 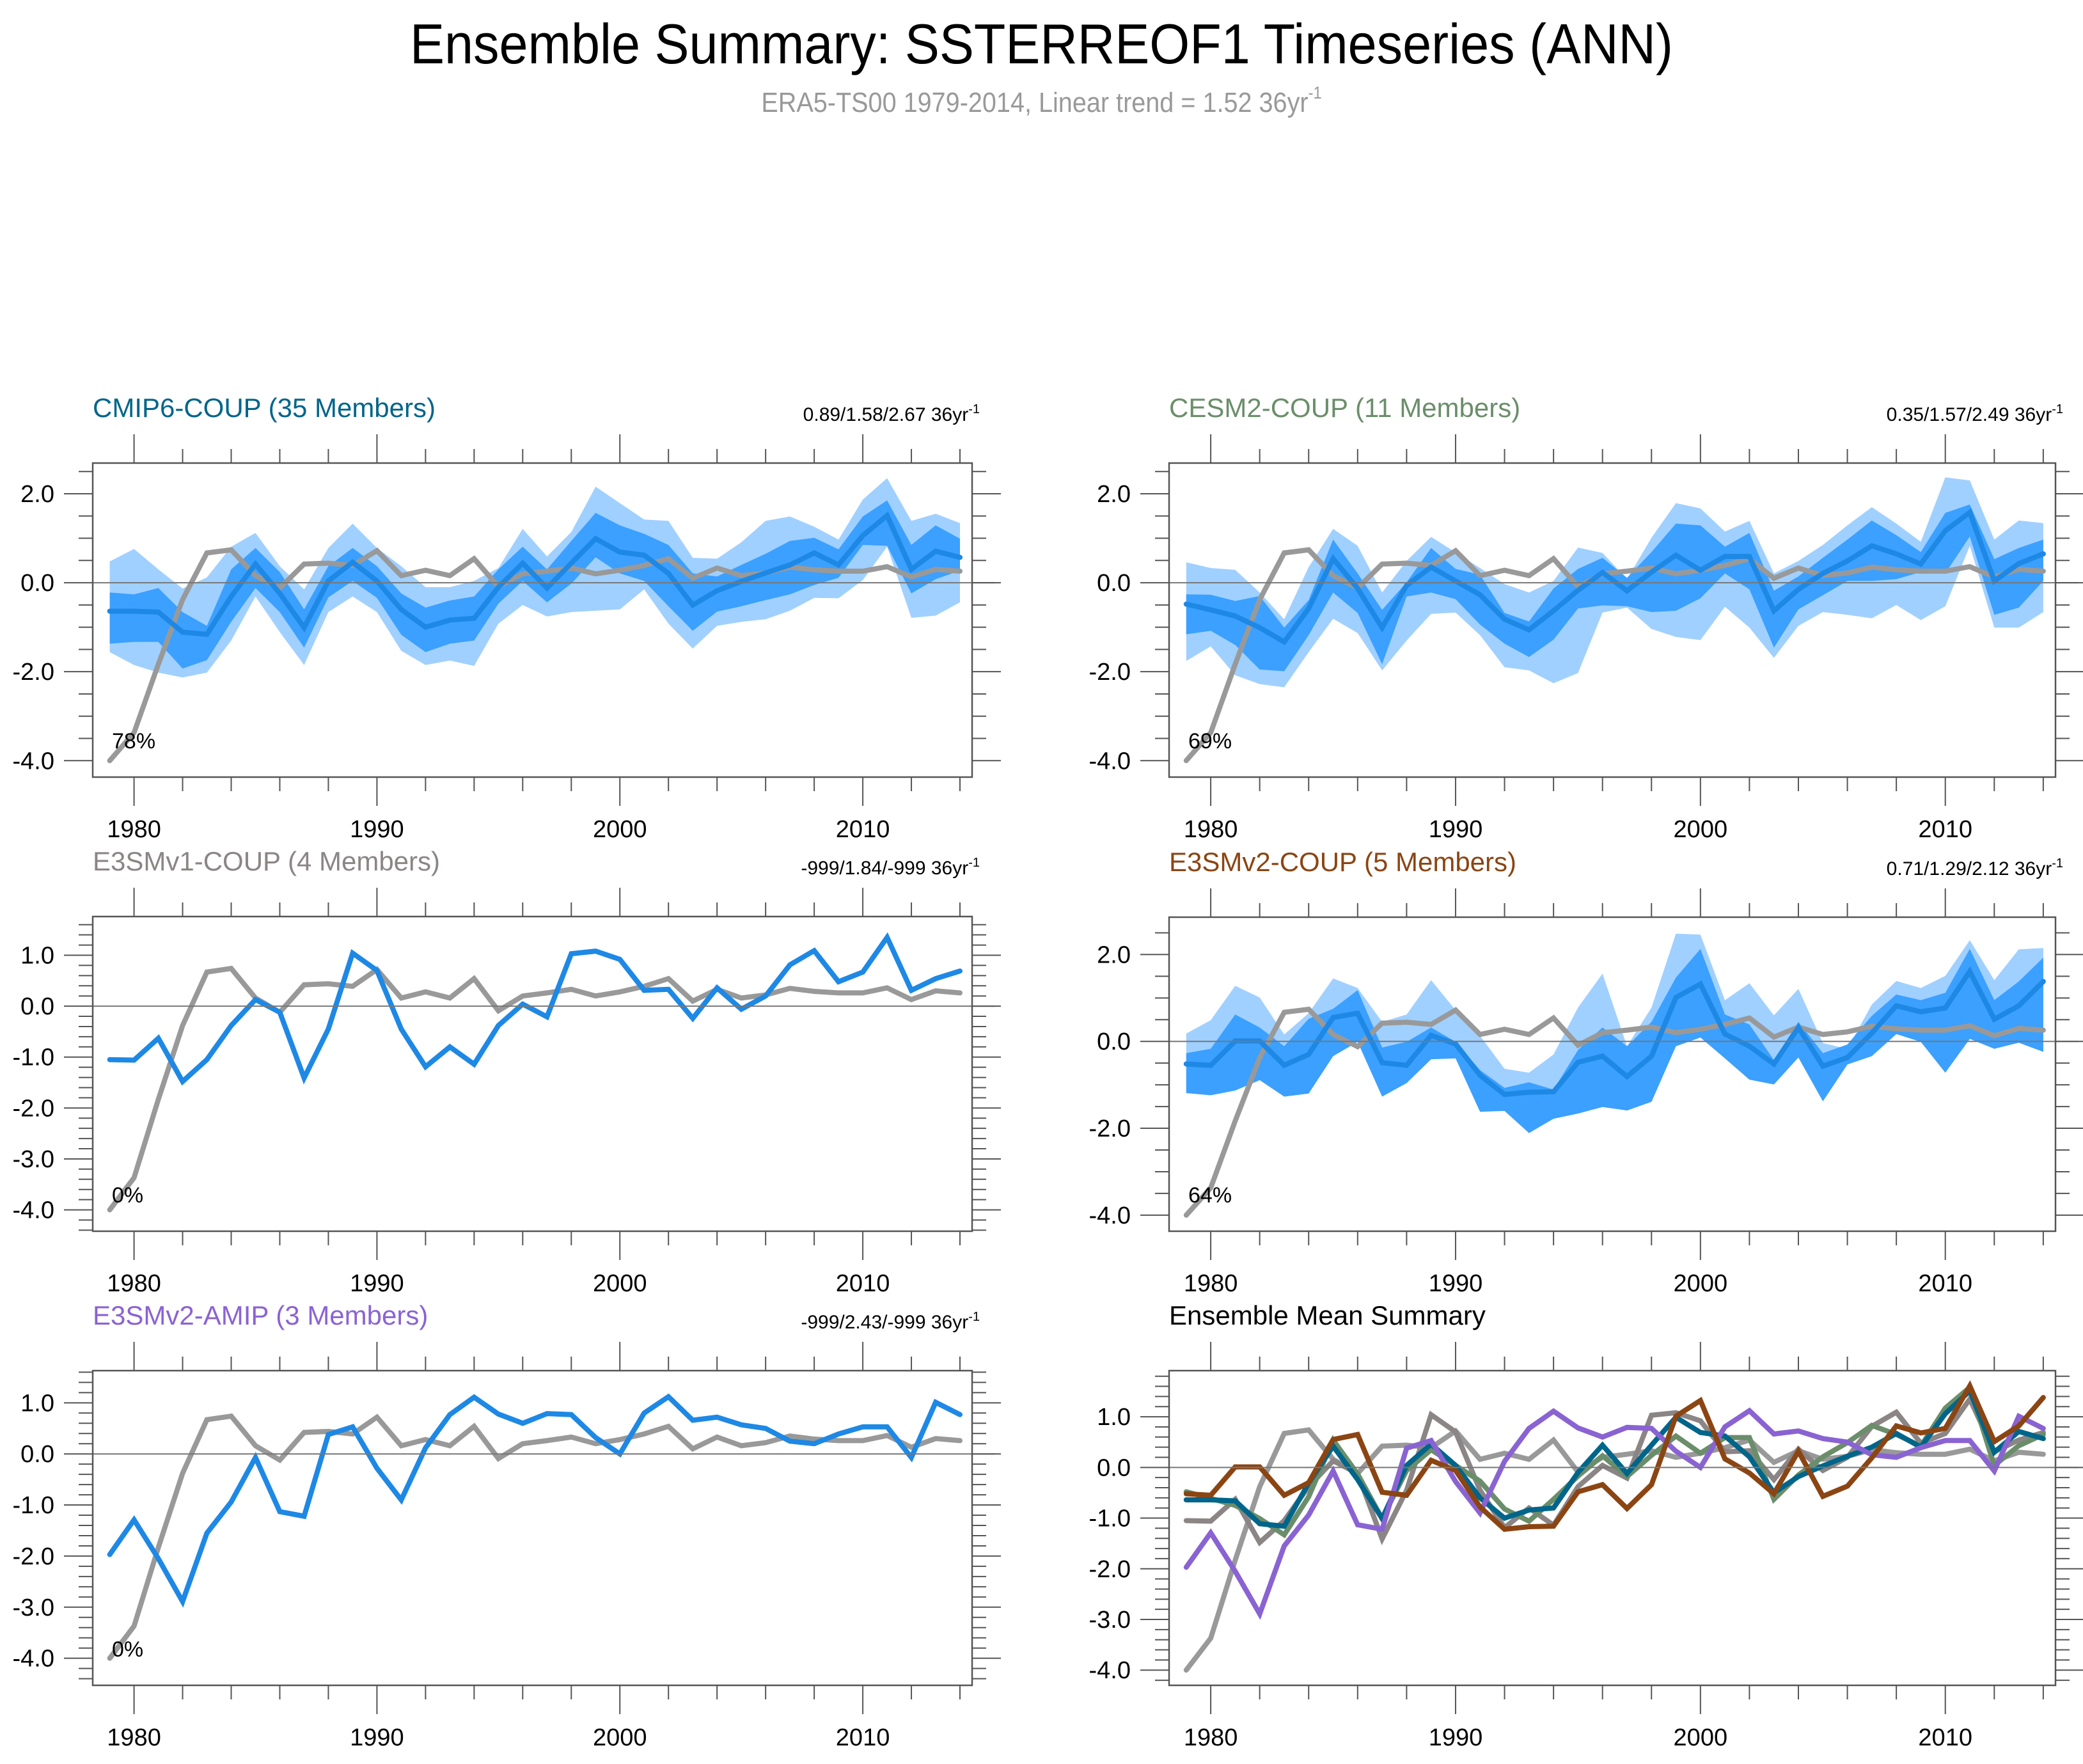 I want to click on trend-label: 0.35/1.57/2.49 36yr-1, so click(x=1975, y=413).